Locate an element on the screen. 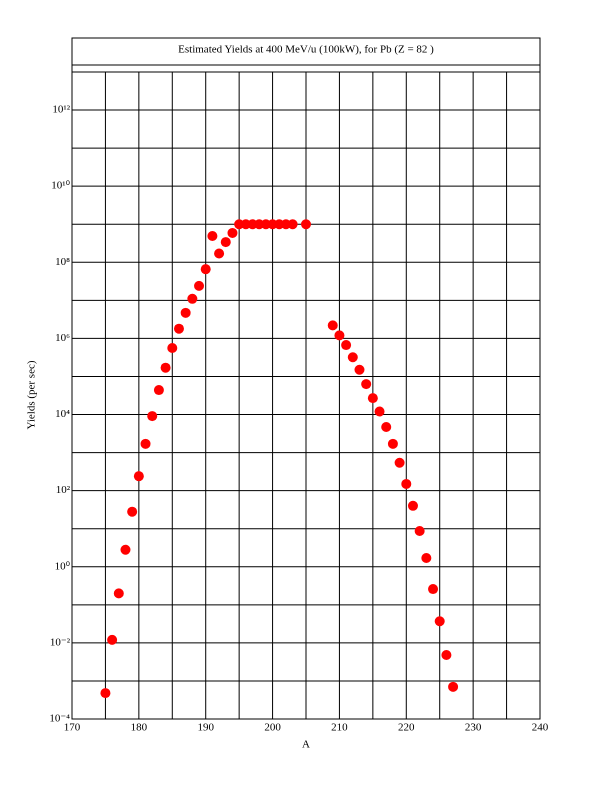 Image resolution: width=612 pixels, height=792 pixels. y-axis-label: Yields (per sec) is located at coordinates (32, 394).